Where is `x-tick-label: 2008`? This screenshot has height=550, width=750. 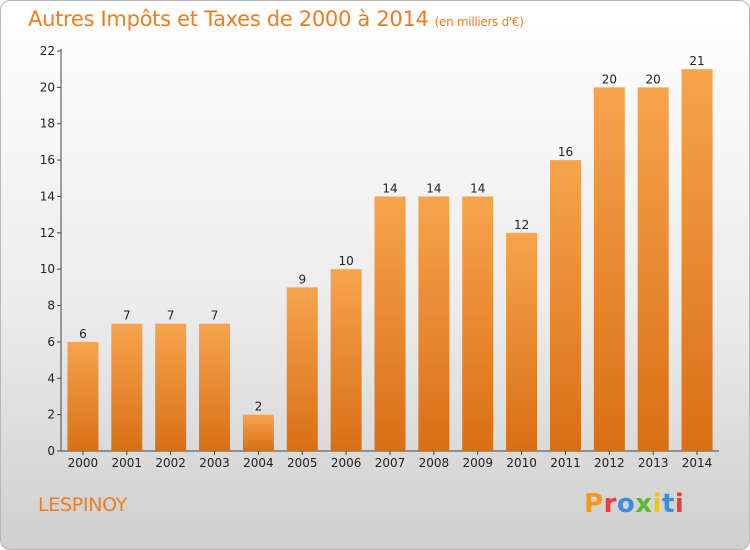 x-tick-label: 2008 is located at coordinates (434, 463).